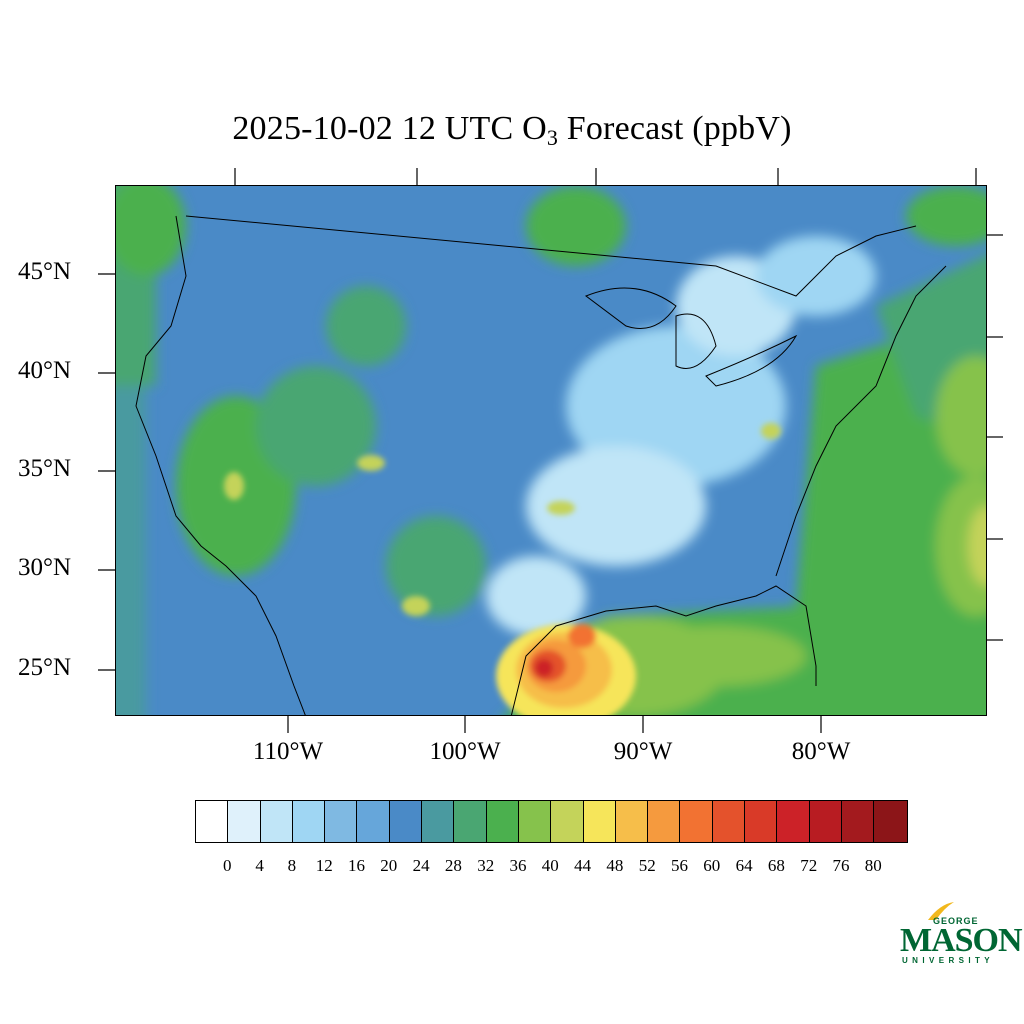 Image resolution: width=1024 pixels, height=1024 pixels. Describe the element at coordinates (712, 865) in the screenshot. I see `colorbar-tick-label: 60` at that location.